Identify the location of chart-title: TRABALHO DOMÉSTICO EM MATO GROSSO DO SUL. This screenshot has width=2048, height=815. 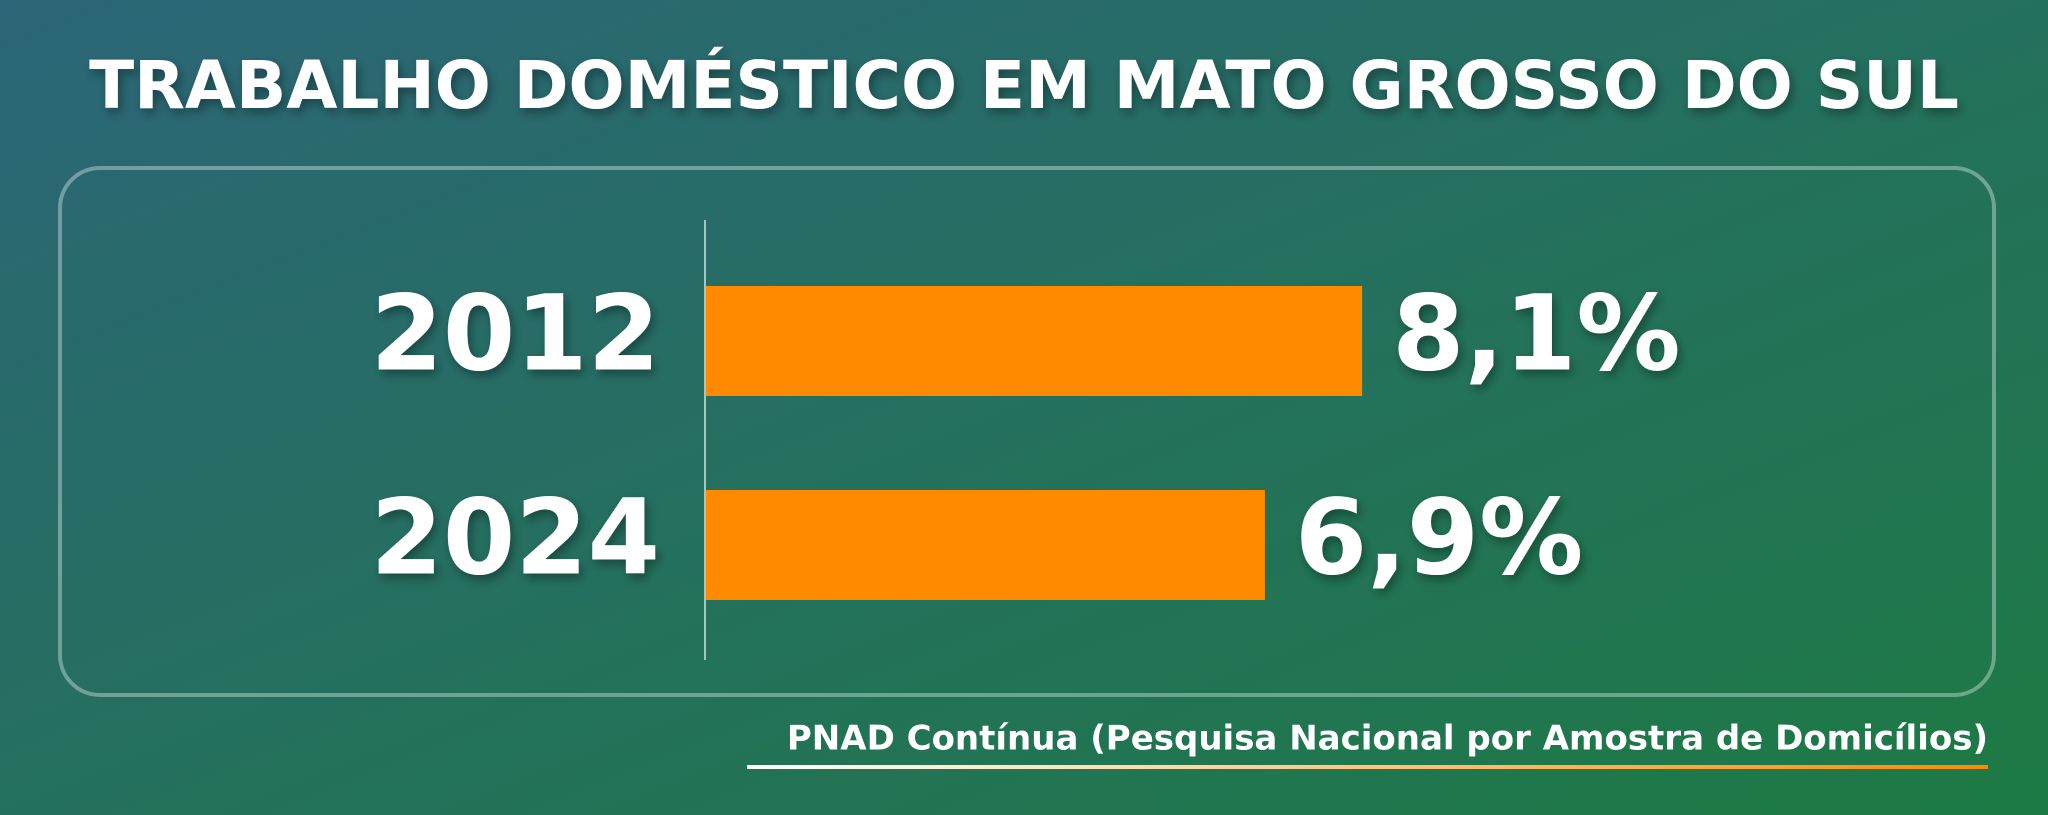
(1024, 85).